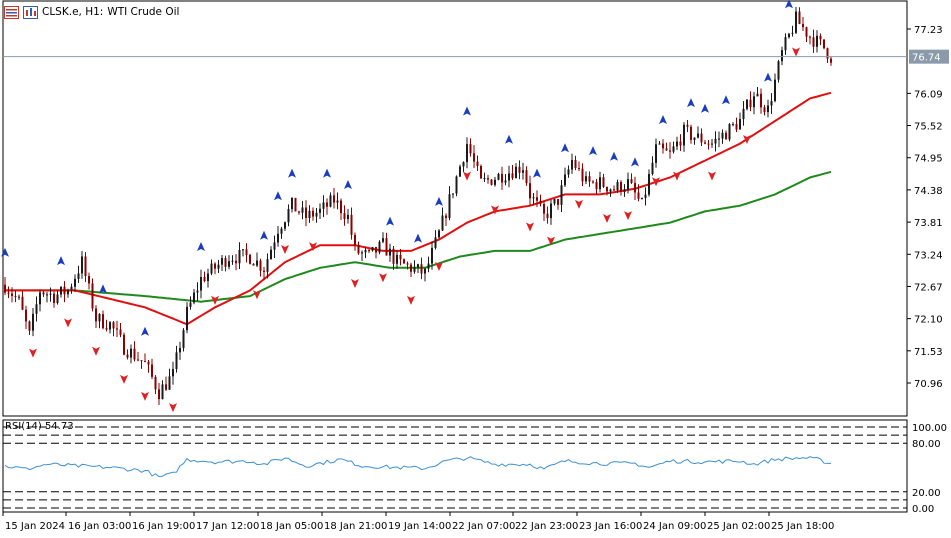 The height and width of the screenshot is (538, 951). Describe the element at coordinates (11, 12) in the screenshot. I see `chart-list-icon` at that location.